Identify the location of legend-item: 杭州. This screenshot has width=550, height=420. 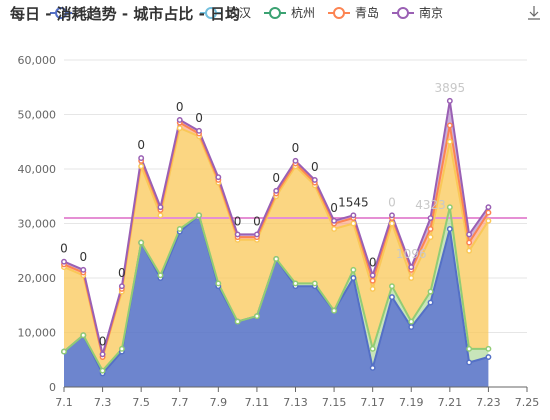
(289, 12).